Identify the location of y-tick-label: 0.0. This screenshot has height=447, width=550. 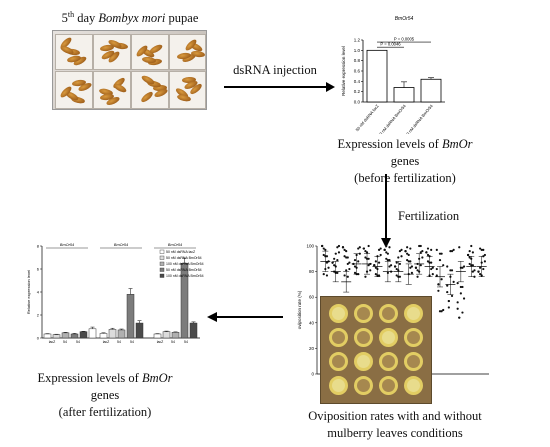
(357, 102).